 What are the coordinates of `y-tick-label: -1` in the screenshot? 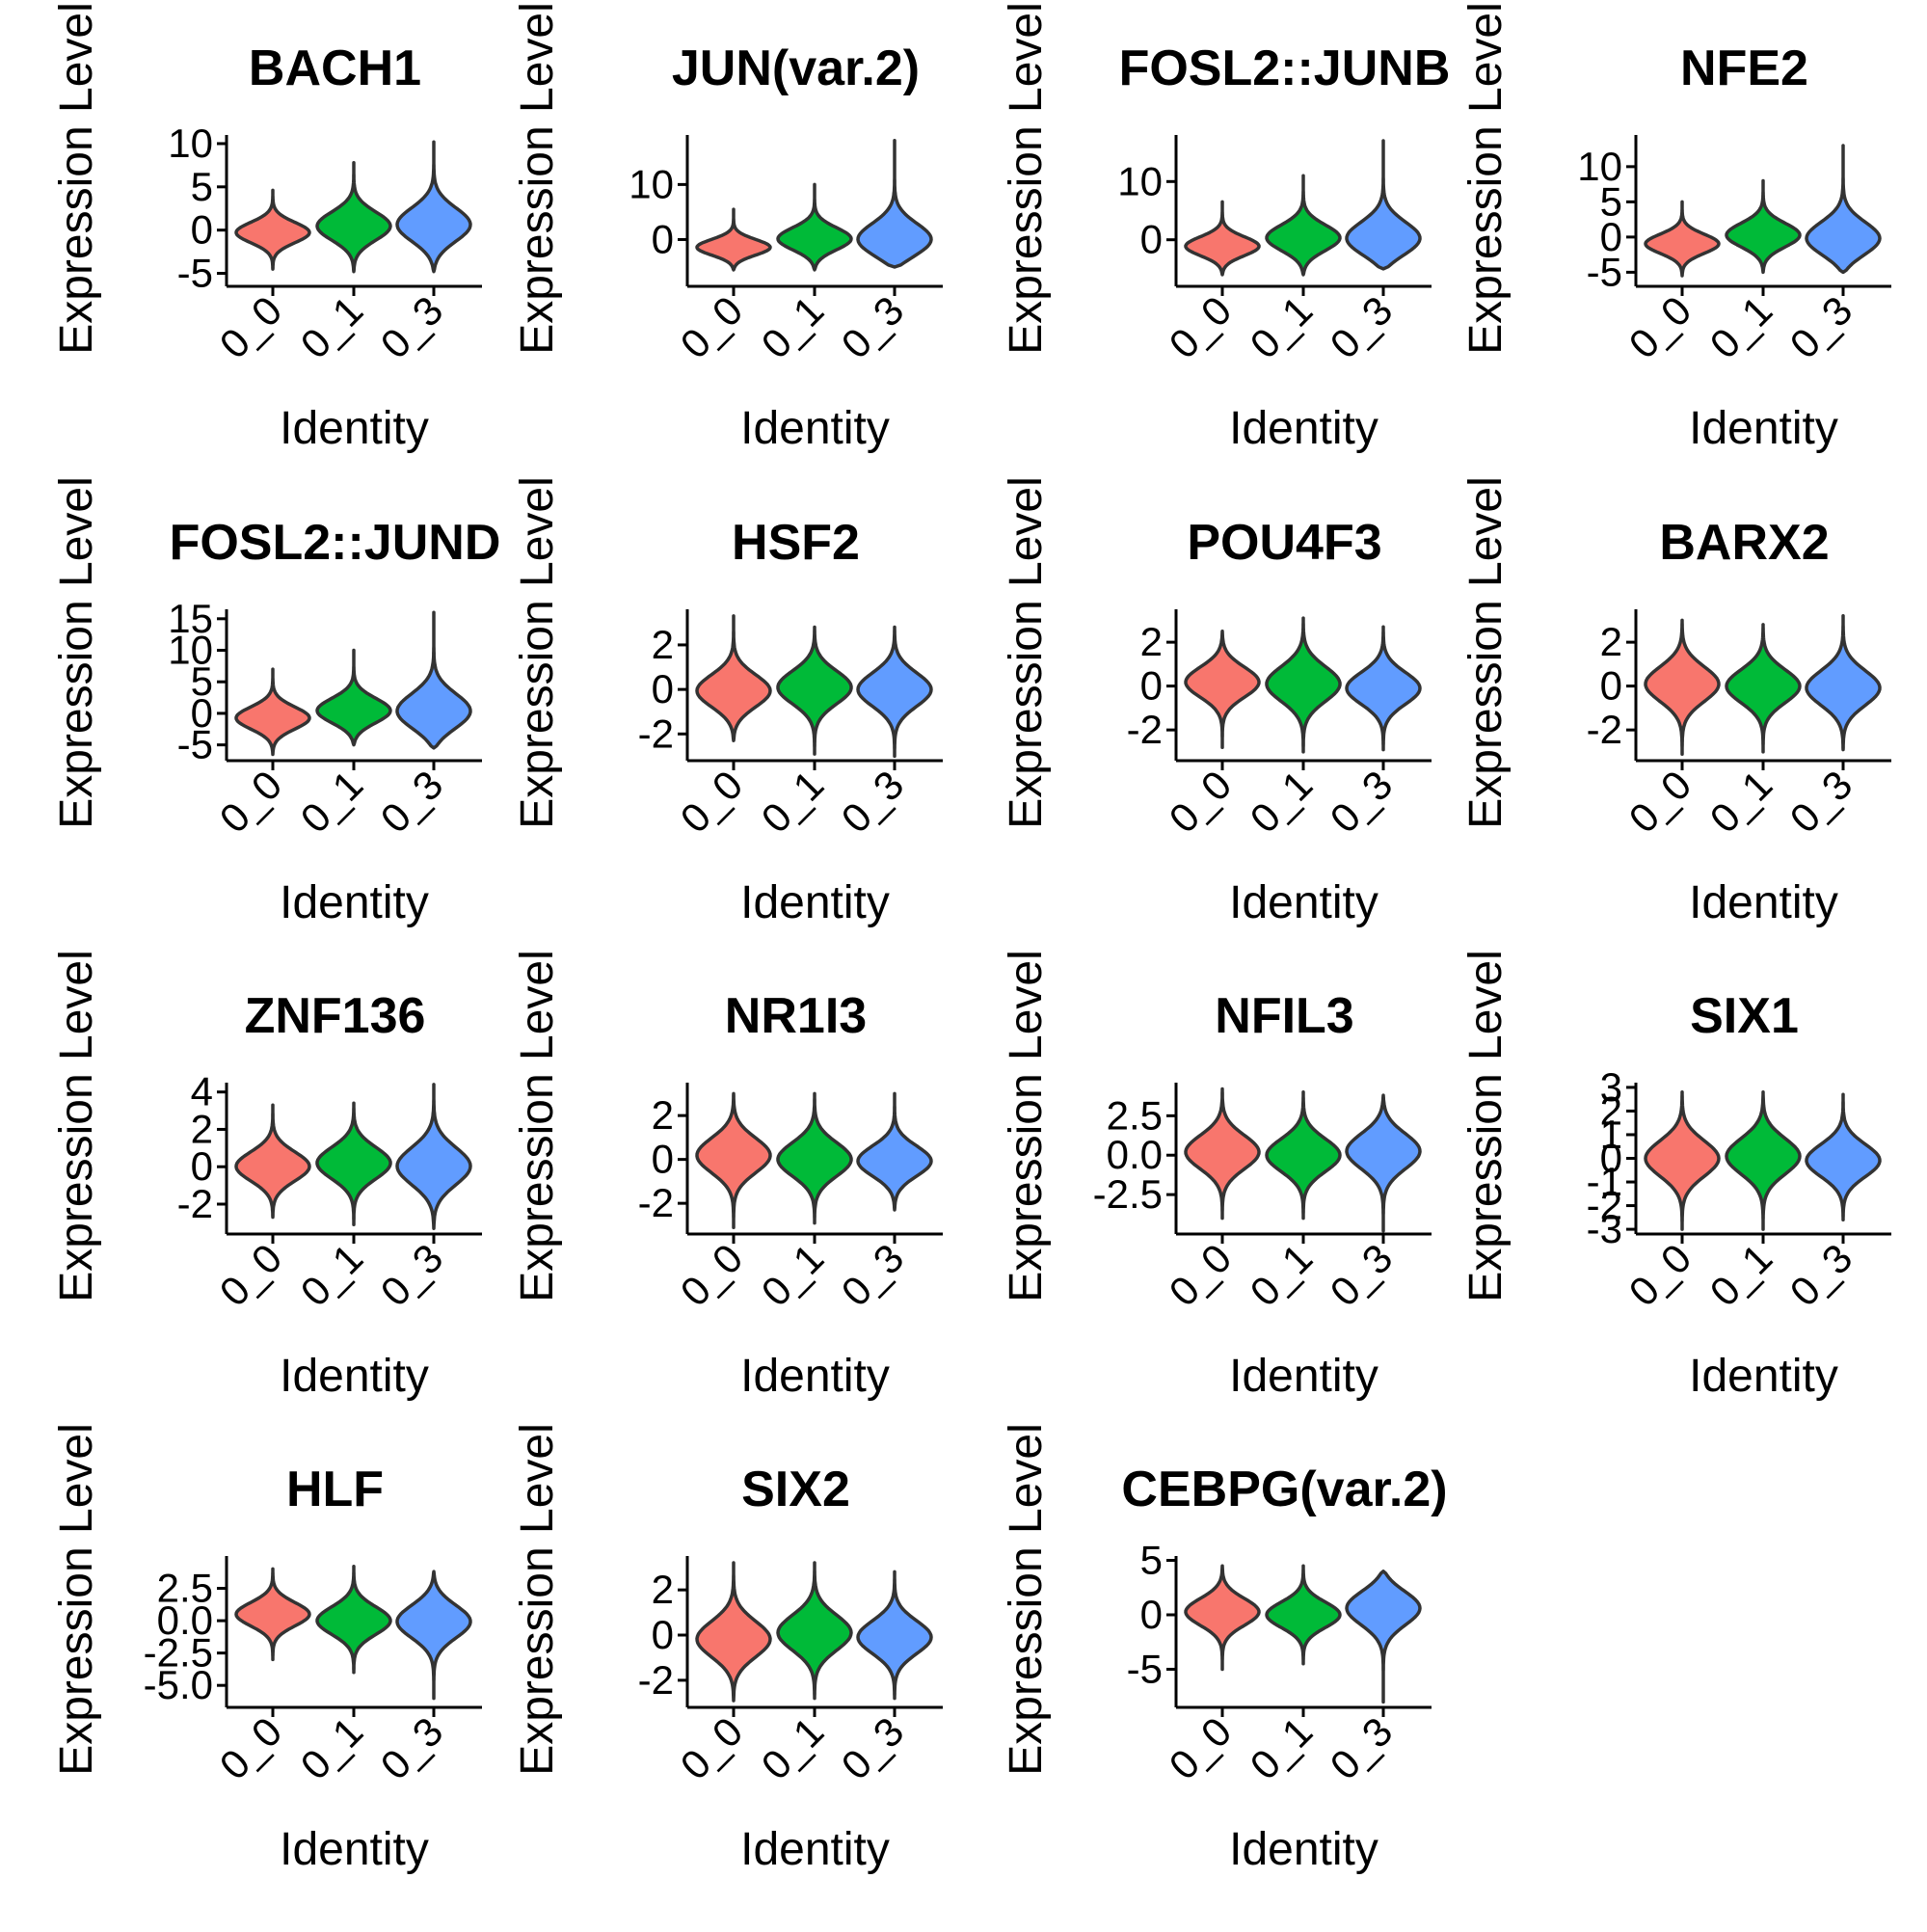 It's located at (1604, 1181).